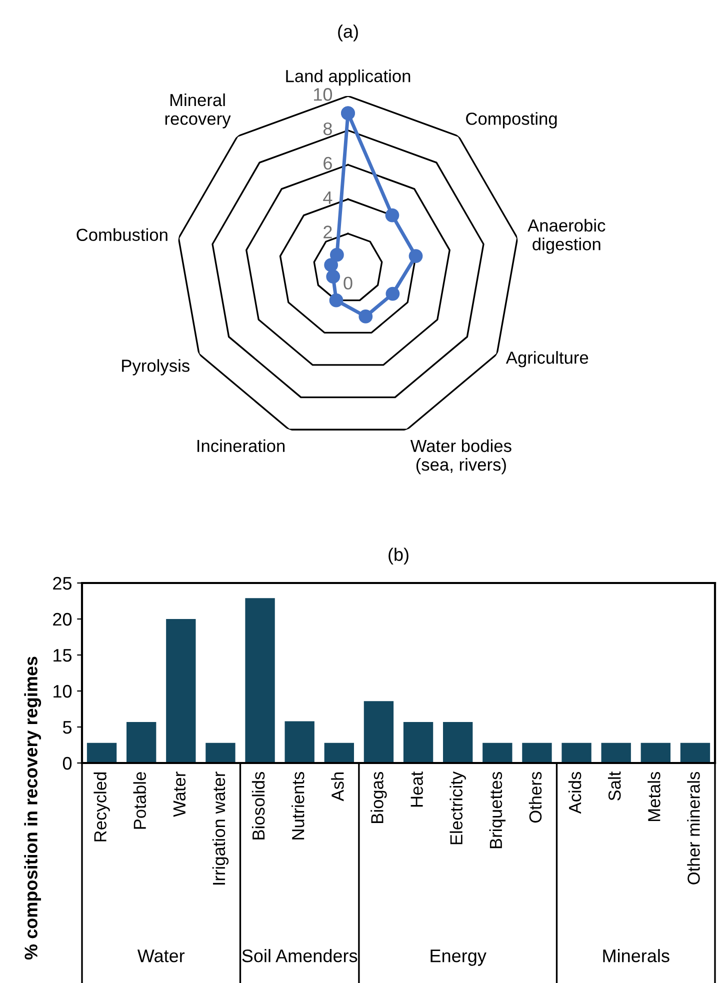 The height and width of the screenshot is (983, 717). What do you see at coordinates (461, 456) in the screenshot?
I see `spoke-label: Water bodies (sea, rivers)` at bounding box center [461, 456].